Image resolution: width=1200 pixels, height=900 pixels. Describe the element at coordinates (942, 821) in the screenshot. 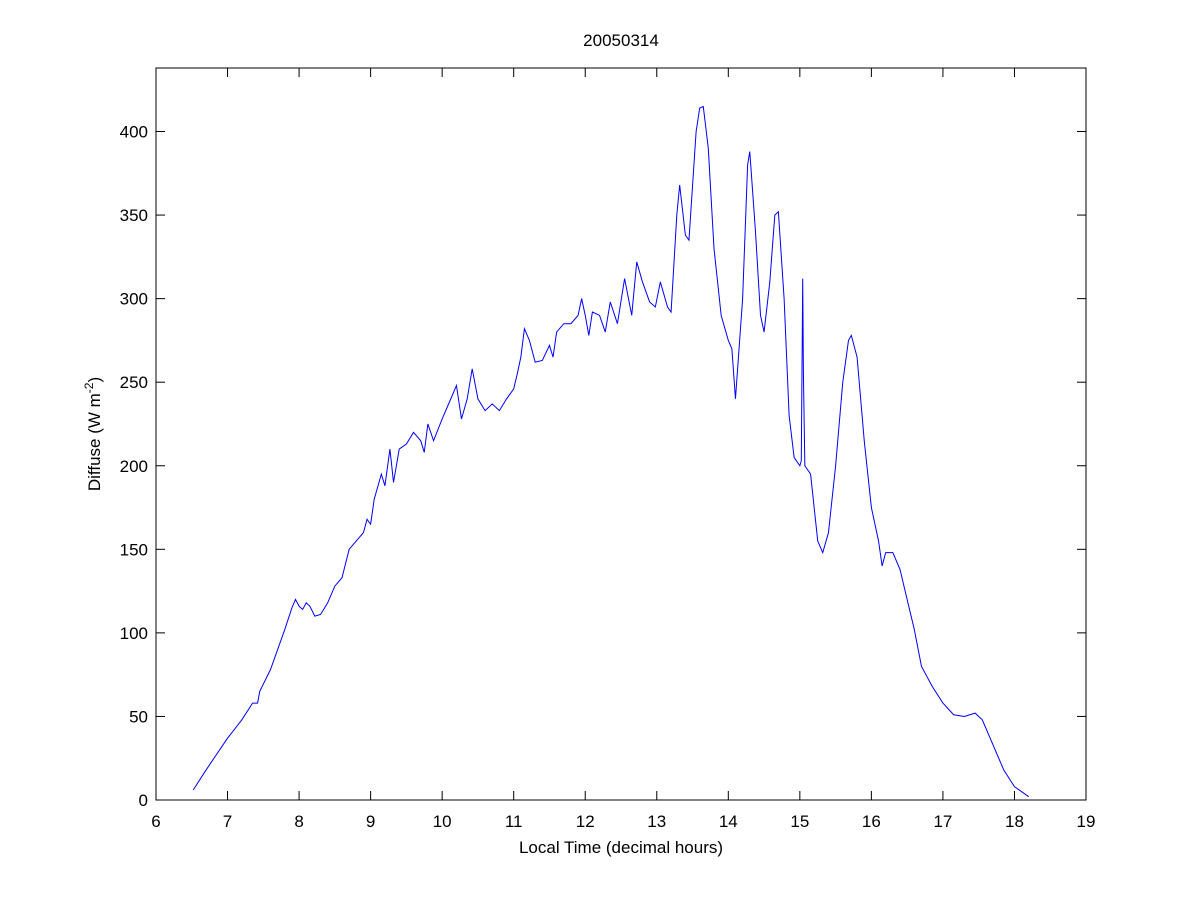

I see `x-tick-label: 17` at that location.